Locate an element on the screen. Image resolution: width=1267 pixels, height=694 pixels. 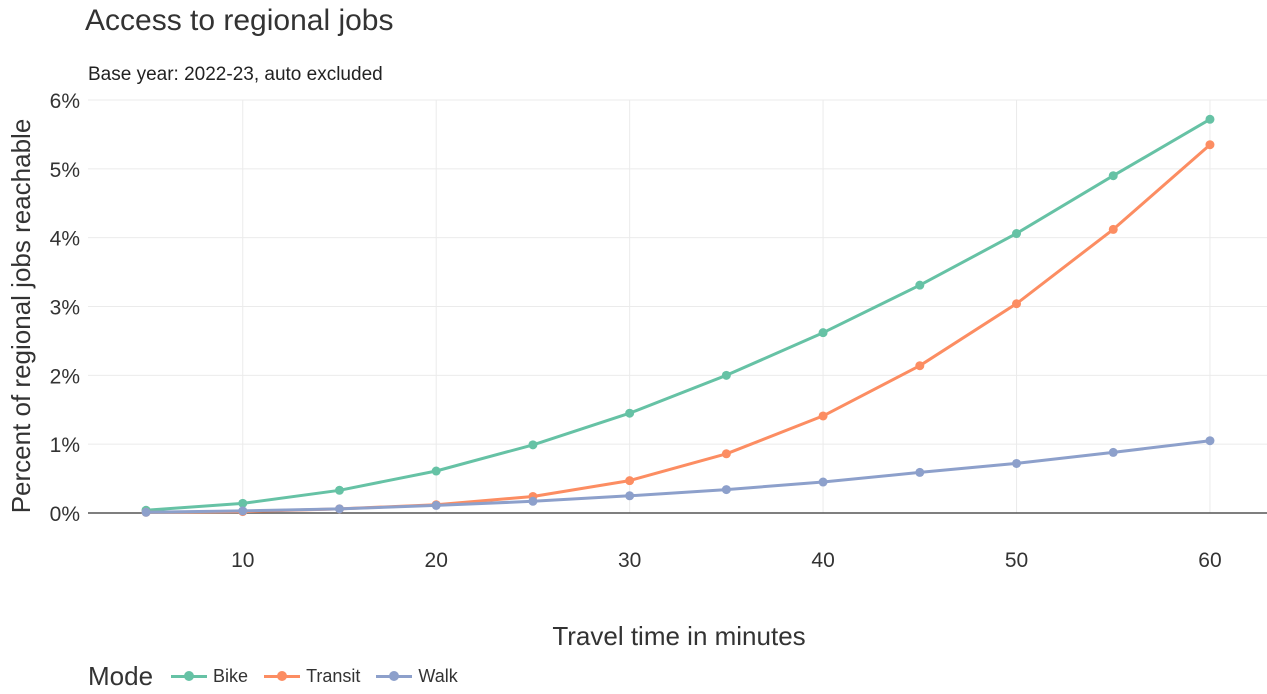
y-tick-label: 2% is located at coordinates (65, 376).